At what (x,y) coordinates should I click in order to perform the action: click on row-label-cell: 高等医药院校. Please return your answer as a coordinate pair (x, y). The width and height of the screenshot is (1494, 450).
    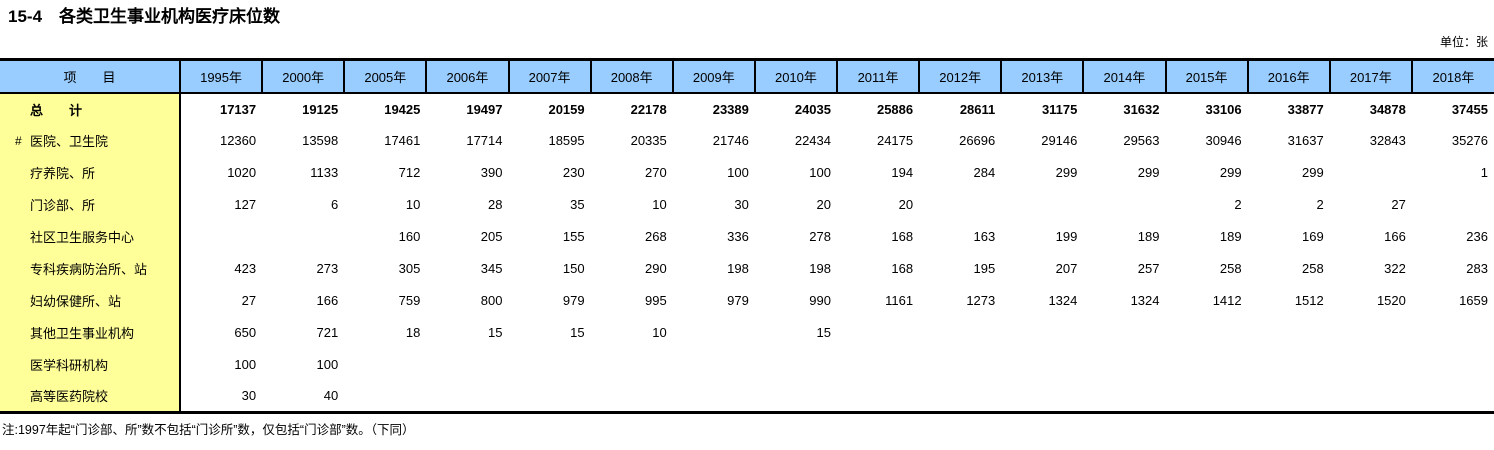
    Looking at the image, I should click on (90, 396).